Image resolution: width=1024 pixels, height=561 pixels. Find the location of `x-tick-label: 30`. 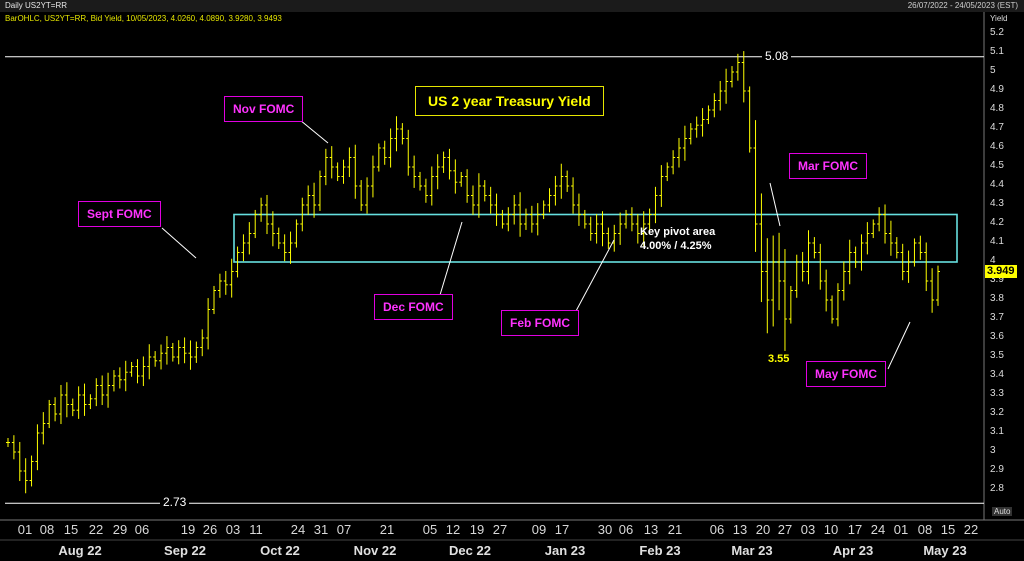

x-tick-label: 30 is located at coordinates (605, 529).